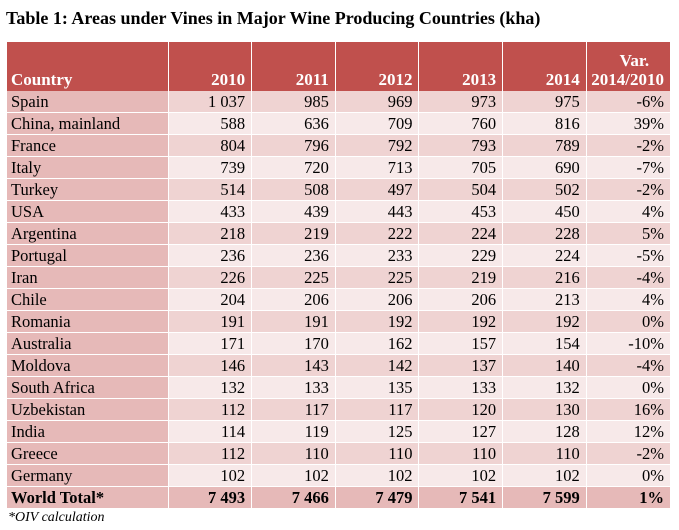 The width and height of the screenshot is (679, 530). I want to click on cell-country: Uzbekistan, so click(88, 409).